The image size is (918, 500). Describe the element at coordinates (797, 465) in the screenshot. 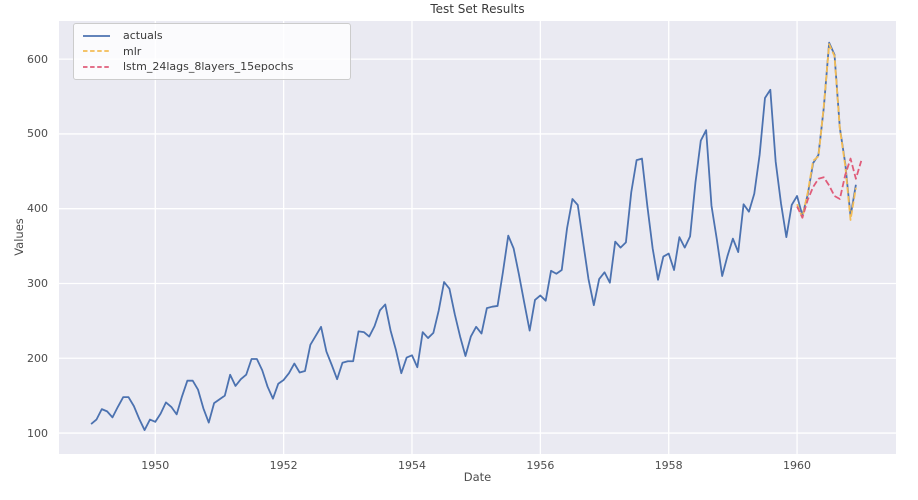

I see `x-tick-label: 1960` at that location.